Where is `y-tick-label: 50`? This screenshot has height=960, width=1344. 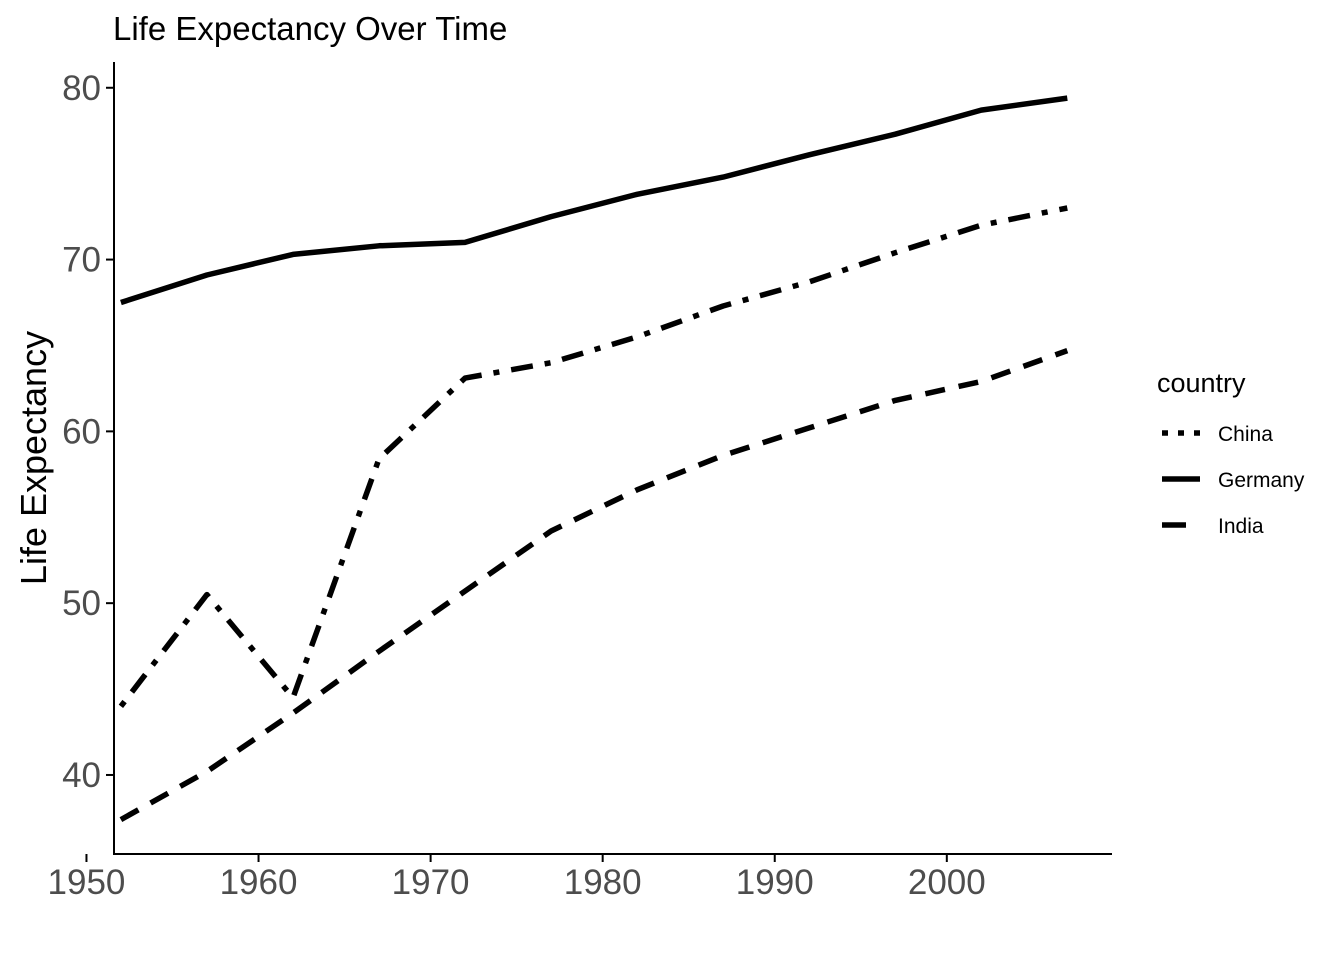 y-tick-label: 50 is located at coordinates (81, 603).